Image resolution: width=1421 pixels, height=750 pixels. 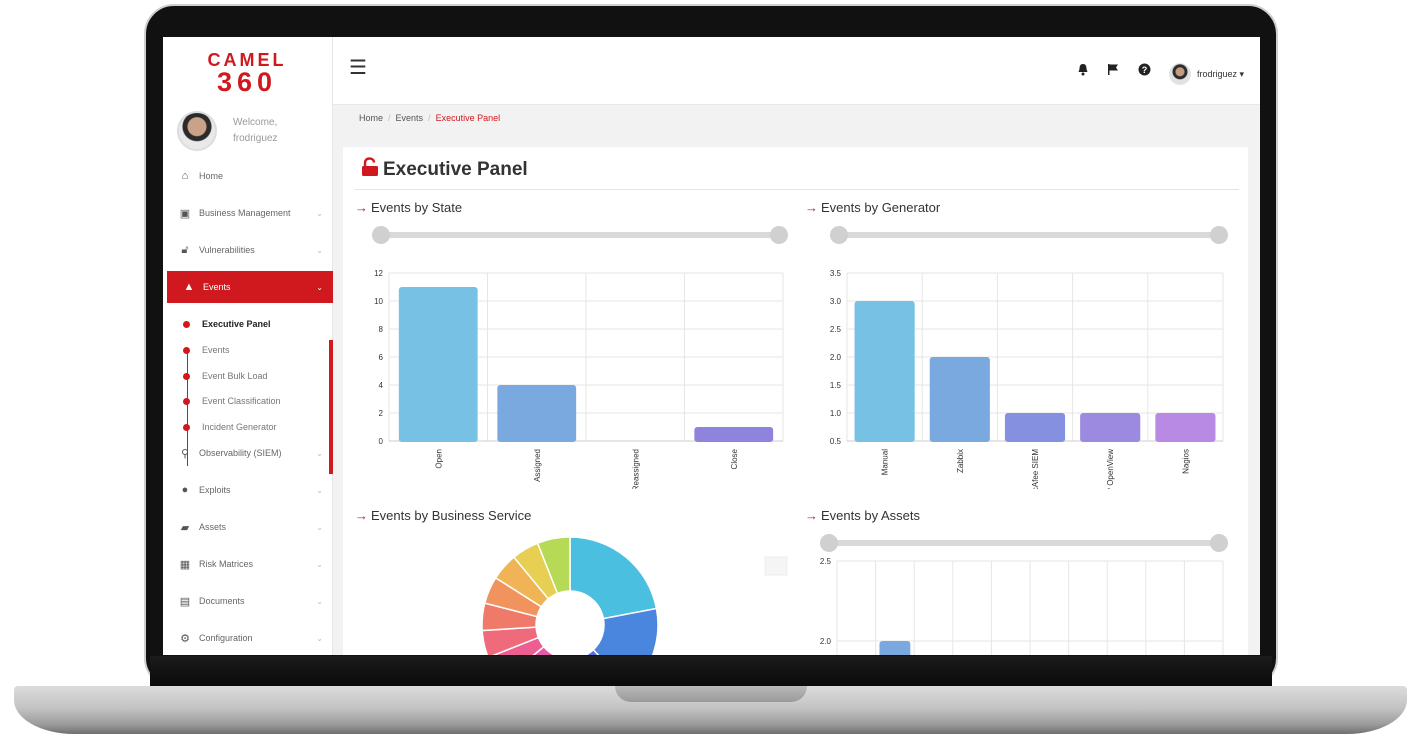 What do you see at coordinates (381, 357) in the screenshot?
I see `y-tick-label: 6` at bounding box center [381, 357].